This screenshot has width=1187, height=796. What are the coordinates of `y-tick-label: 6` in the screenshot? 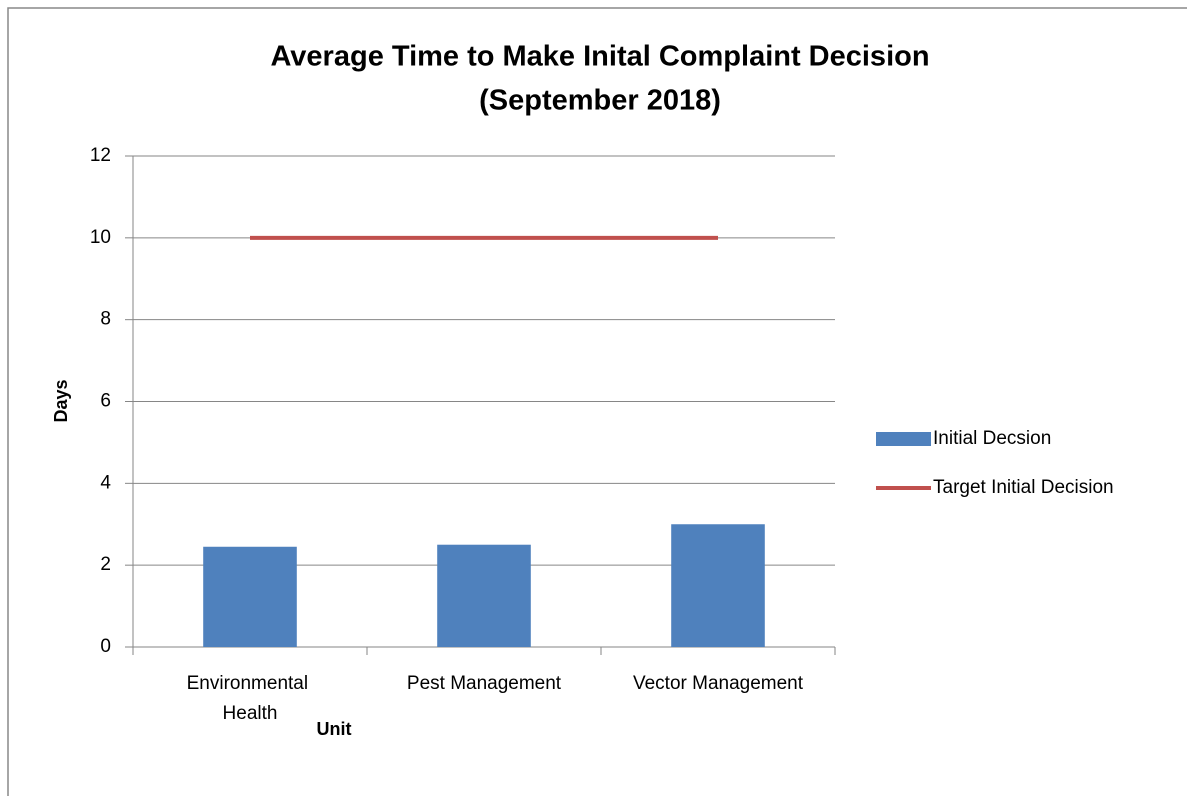 It's located at (105, 401).